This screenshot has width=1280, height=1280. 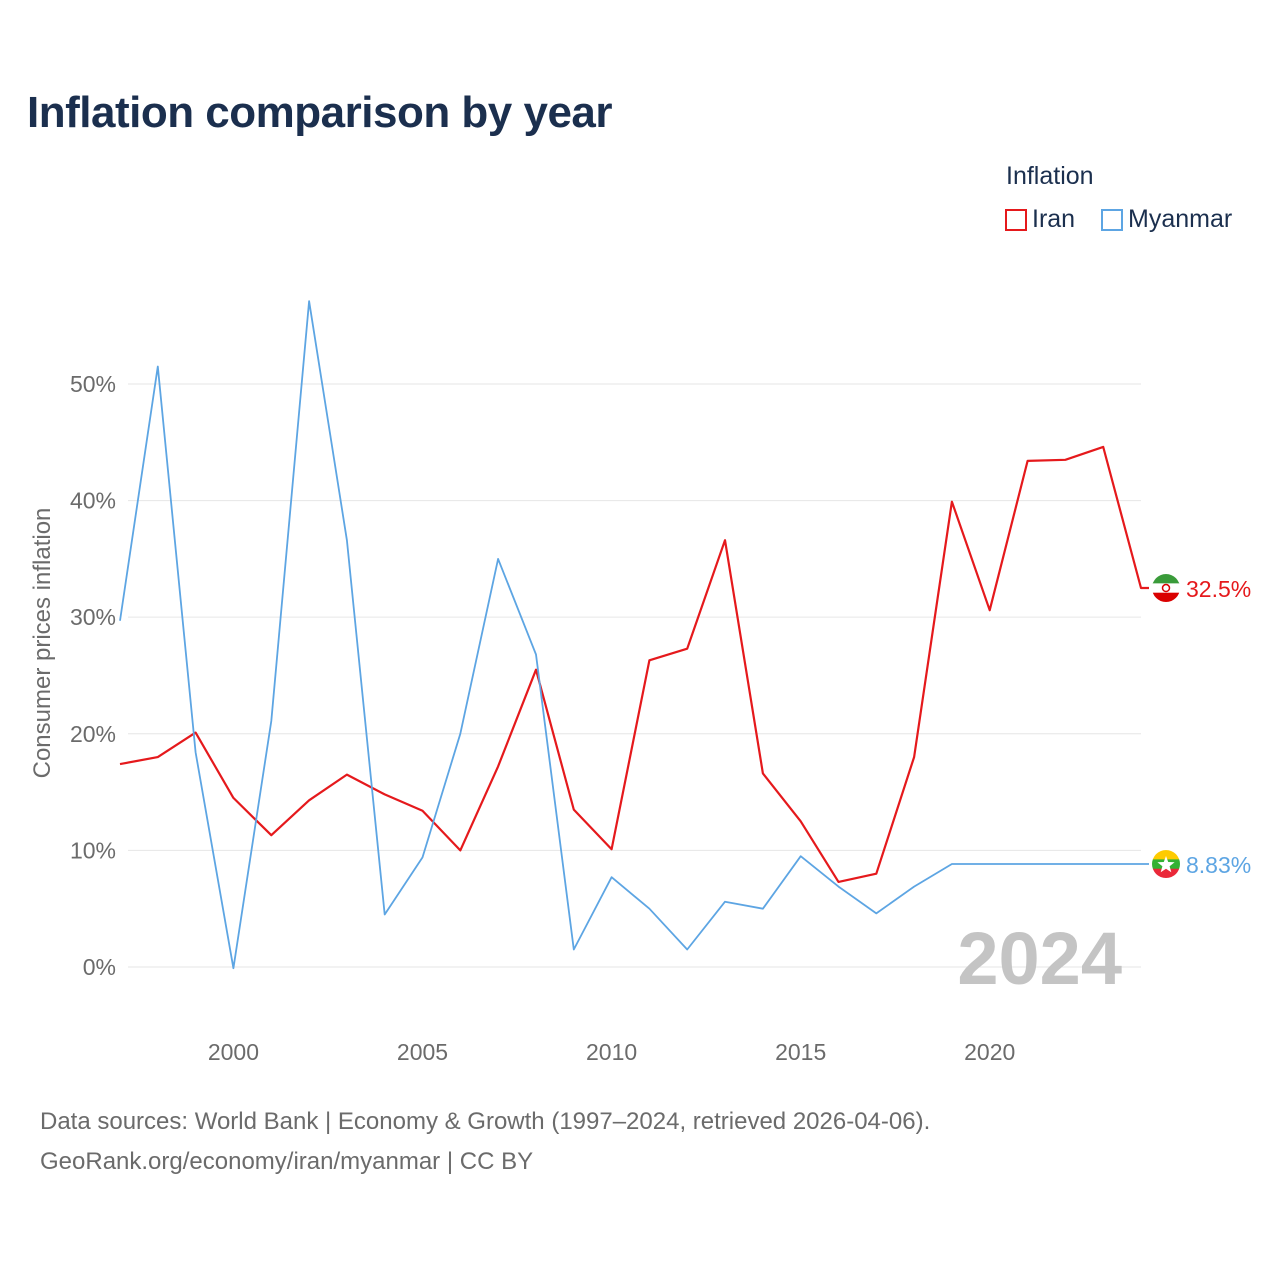 What do you see at coordinates (320, 112) in the screenshot?
I see `chart-title: Inflation comparison by year` at bounding box center [320, 112].